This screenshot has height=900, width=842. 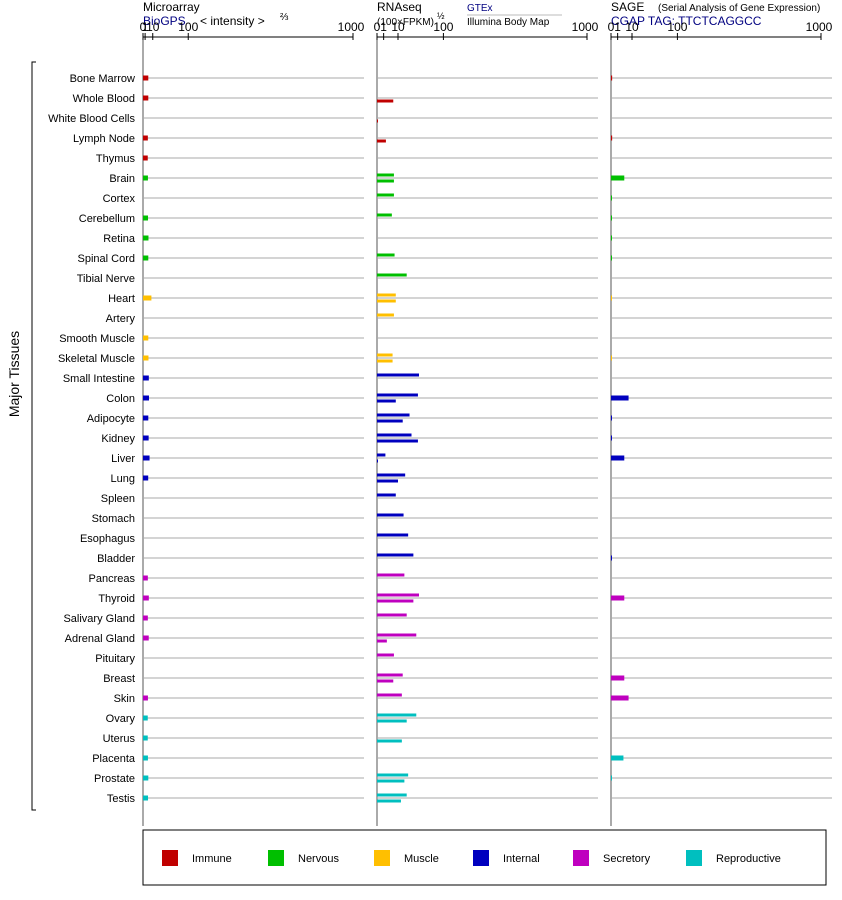 I want to click on rnaseq-source-gtex: GTEx, so click(x=480, y=8).